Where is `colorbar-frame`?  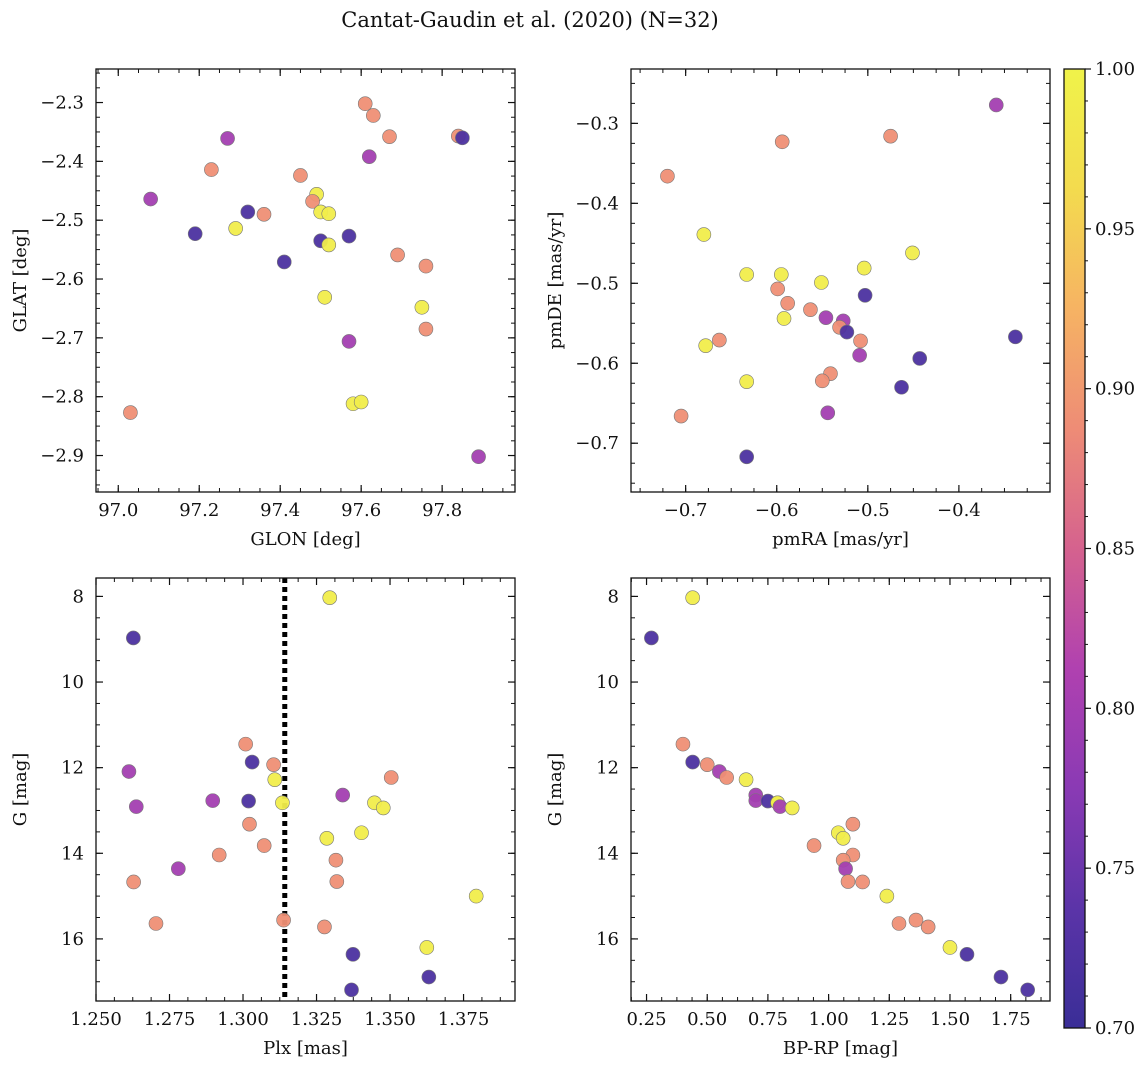 colorbar-frame is located at coordinates (1074, 548).